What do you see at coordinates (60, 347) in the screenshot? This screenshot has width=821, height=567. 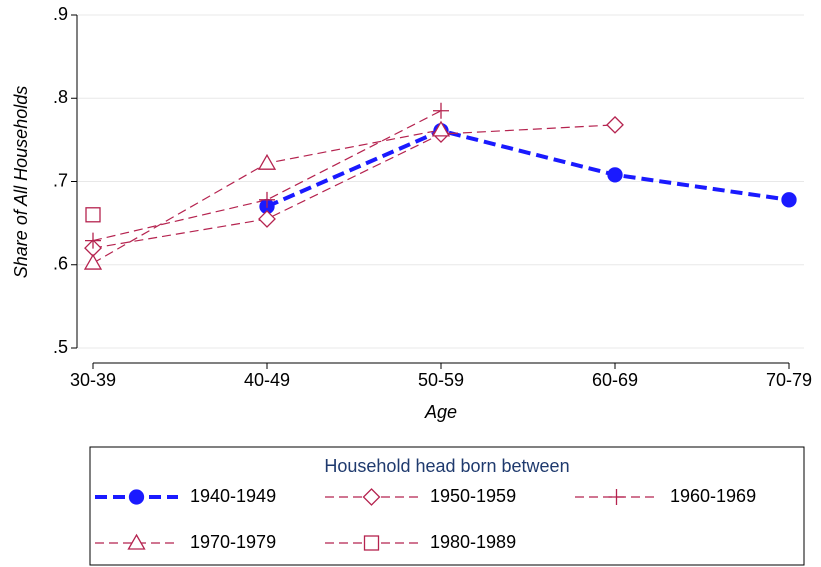 I see `y-tick-label: .5` at bounding box center [60, 347].